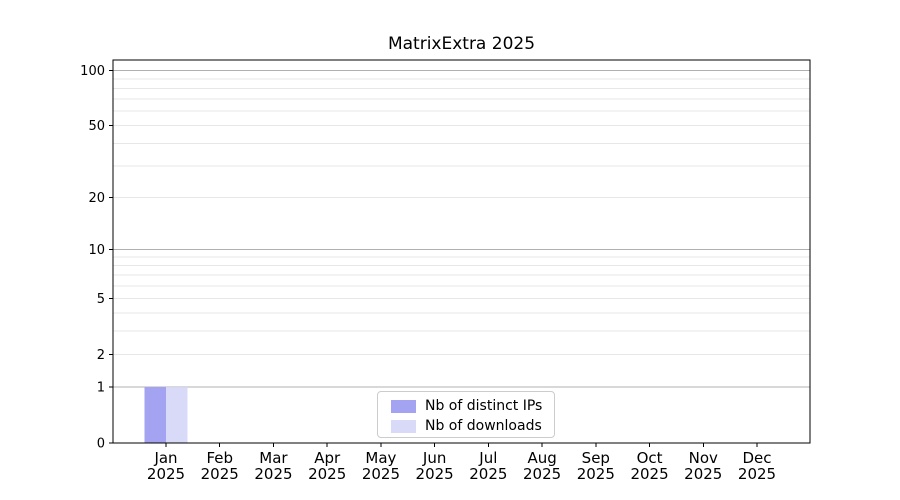 The height and width of the screenshot is (500, 900). I want to click on legend-label-distinct-ips: Nb of distinct IPs, so click(484, 406).